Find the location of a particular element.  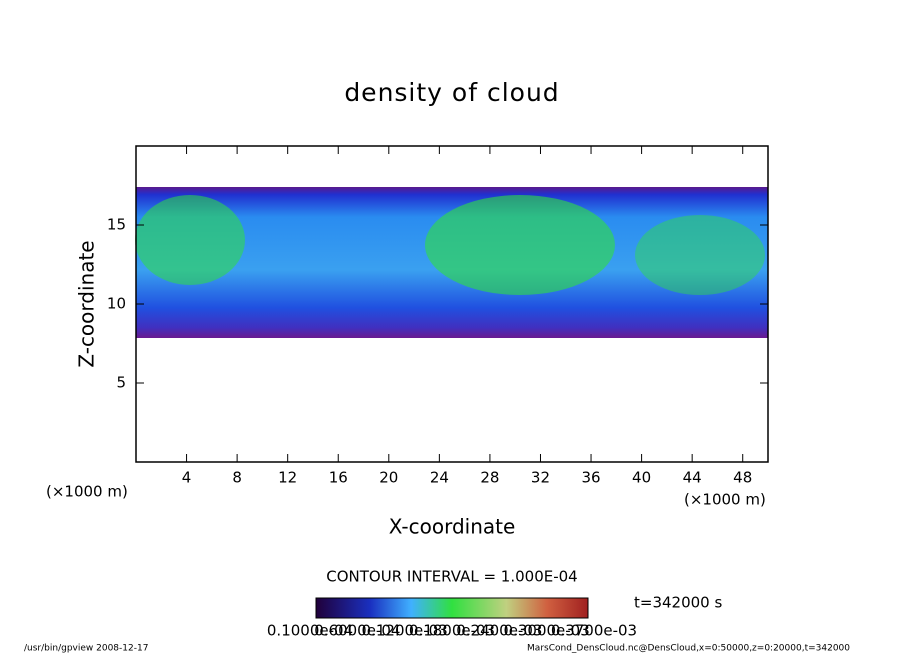

colorbar-label: 0.1800e-03 is located at coordinates (452, 631).